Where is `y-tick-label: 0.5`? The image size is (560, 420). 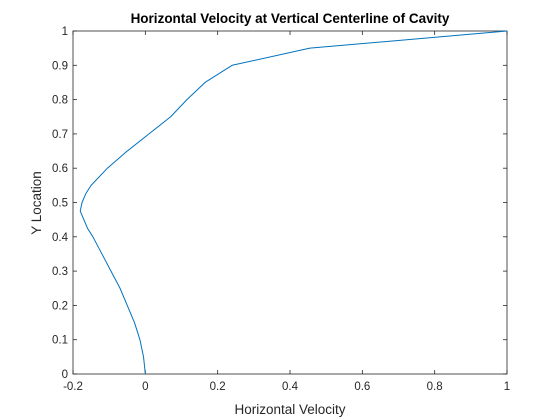 y-tick-label: 0.5 is located at coordinates (60, 204).